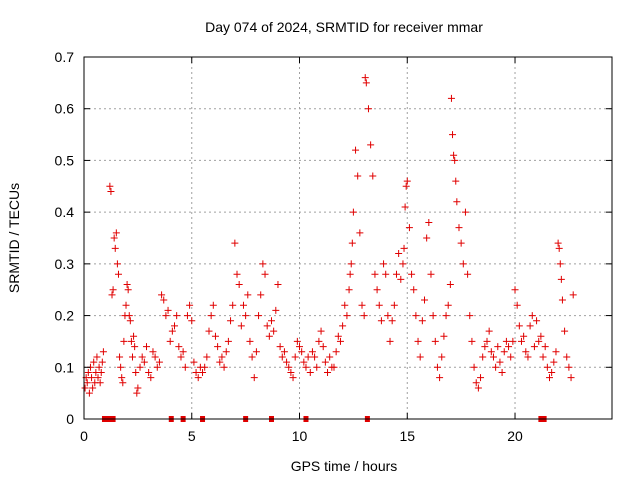 The height and width of the screenshot is (480, 640). I want to click on x-tick-labels: 0 5 10 15 20, so click(301, 436).